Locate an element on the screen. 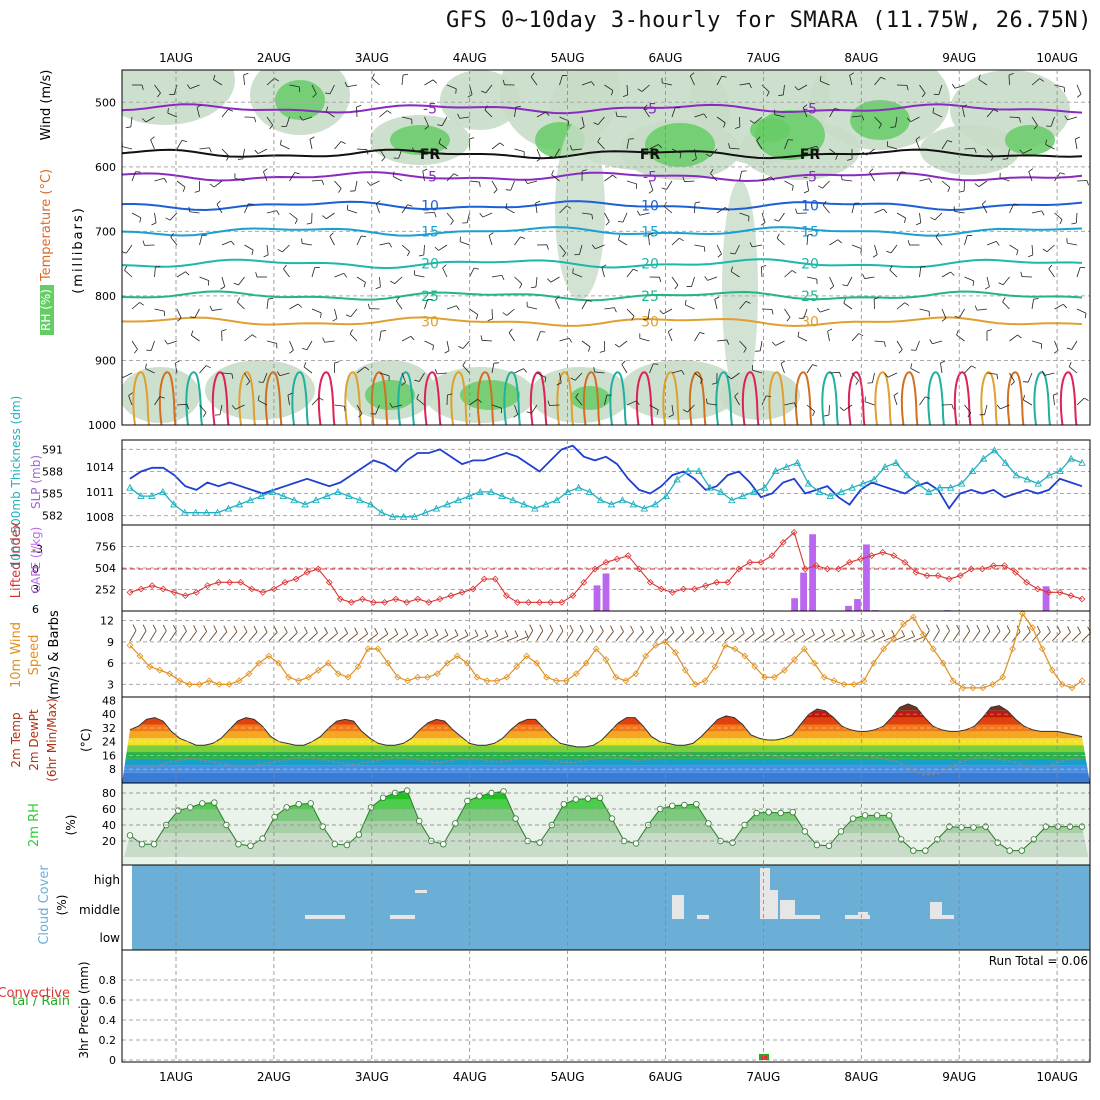 The width and height of the screenshot is (1100, 1100). left-tick-label: 588 is located at coordinates (52, 471).